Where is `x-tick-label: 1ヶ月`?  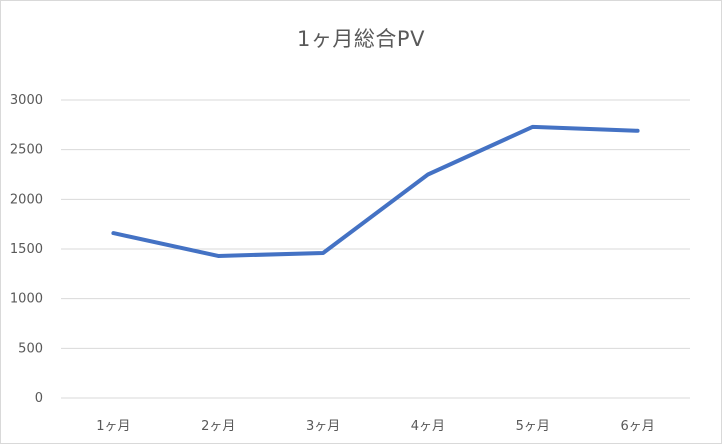 x-tick-label: 1ヶ月 is located at coordinates (113, 426).